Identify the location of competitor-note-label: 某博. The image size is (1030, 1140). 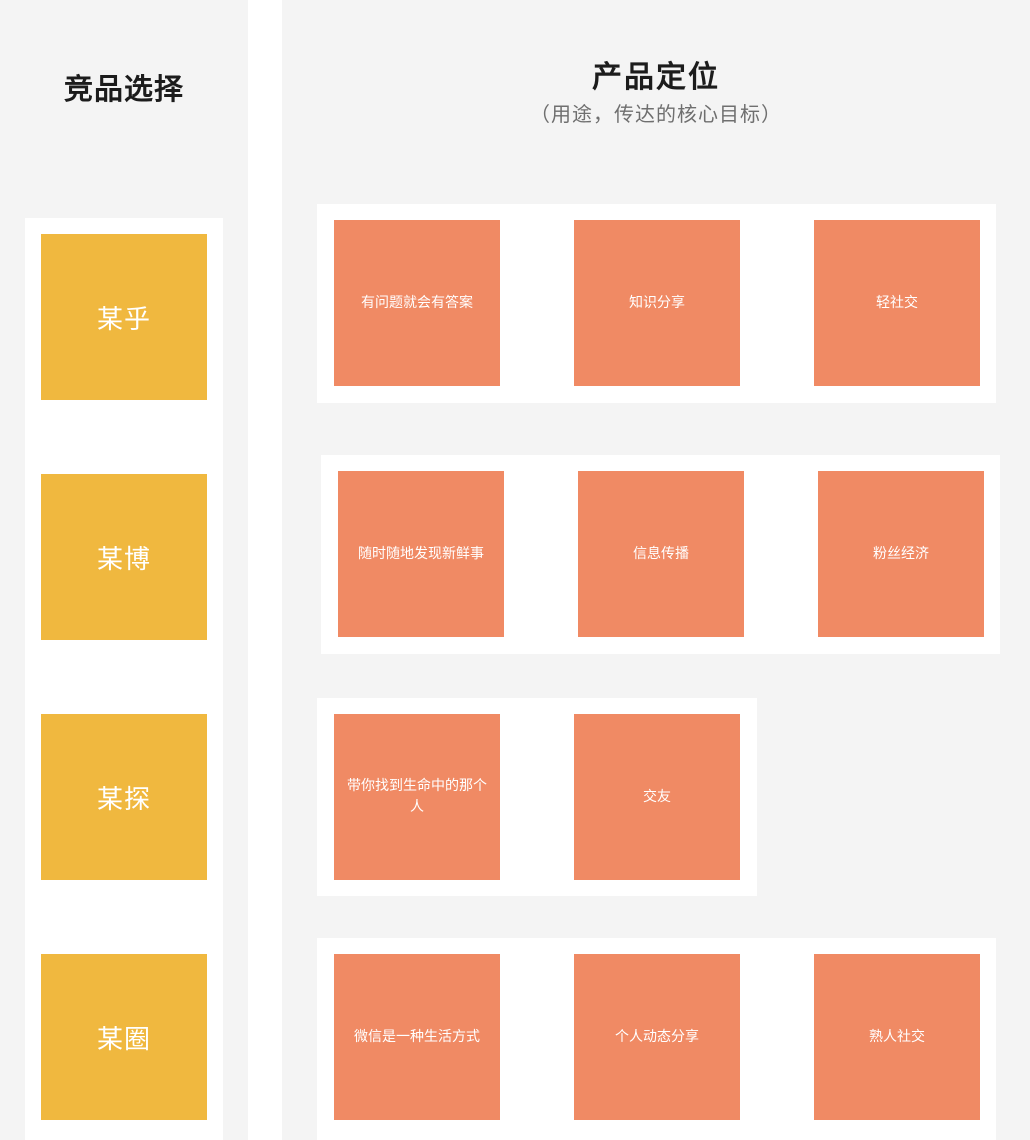
(123, 559).